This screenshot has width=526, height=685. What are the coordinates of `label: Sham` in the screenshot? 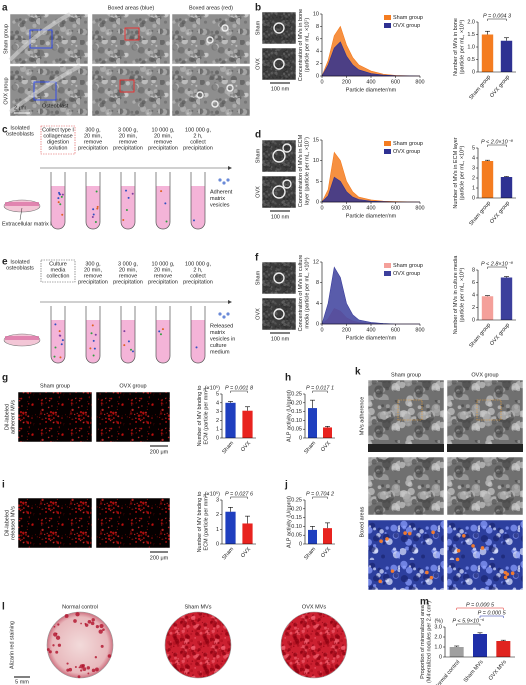 It's located at (258, 155).